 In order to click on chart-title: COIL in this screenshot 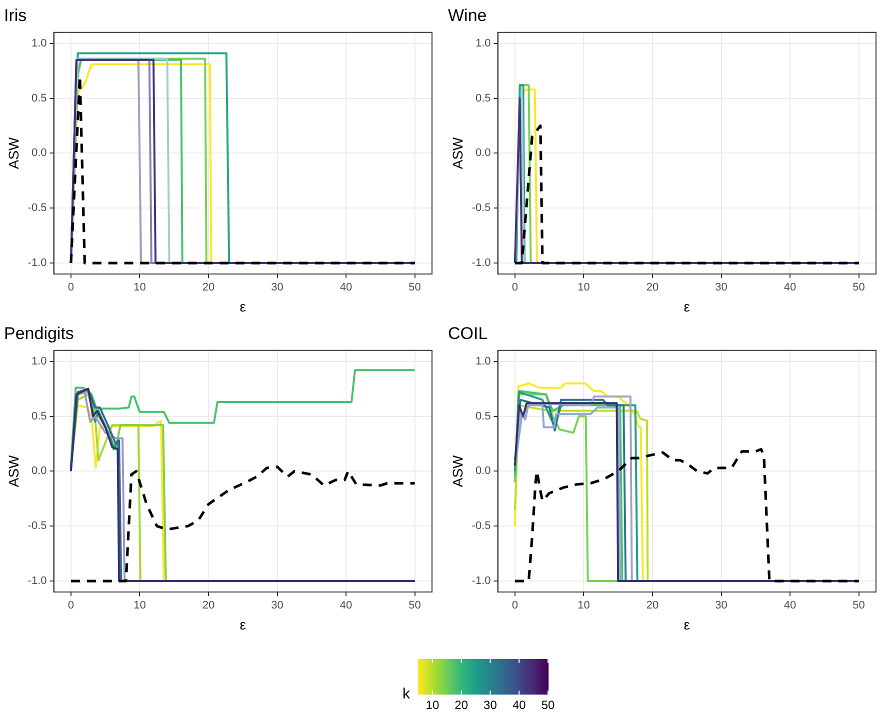, I will do `click(468, 333)`.